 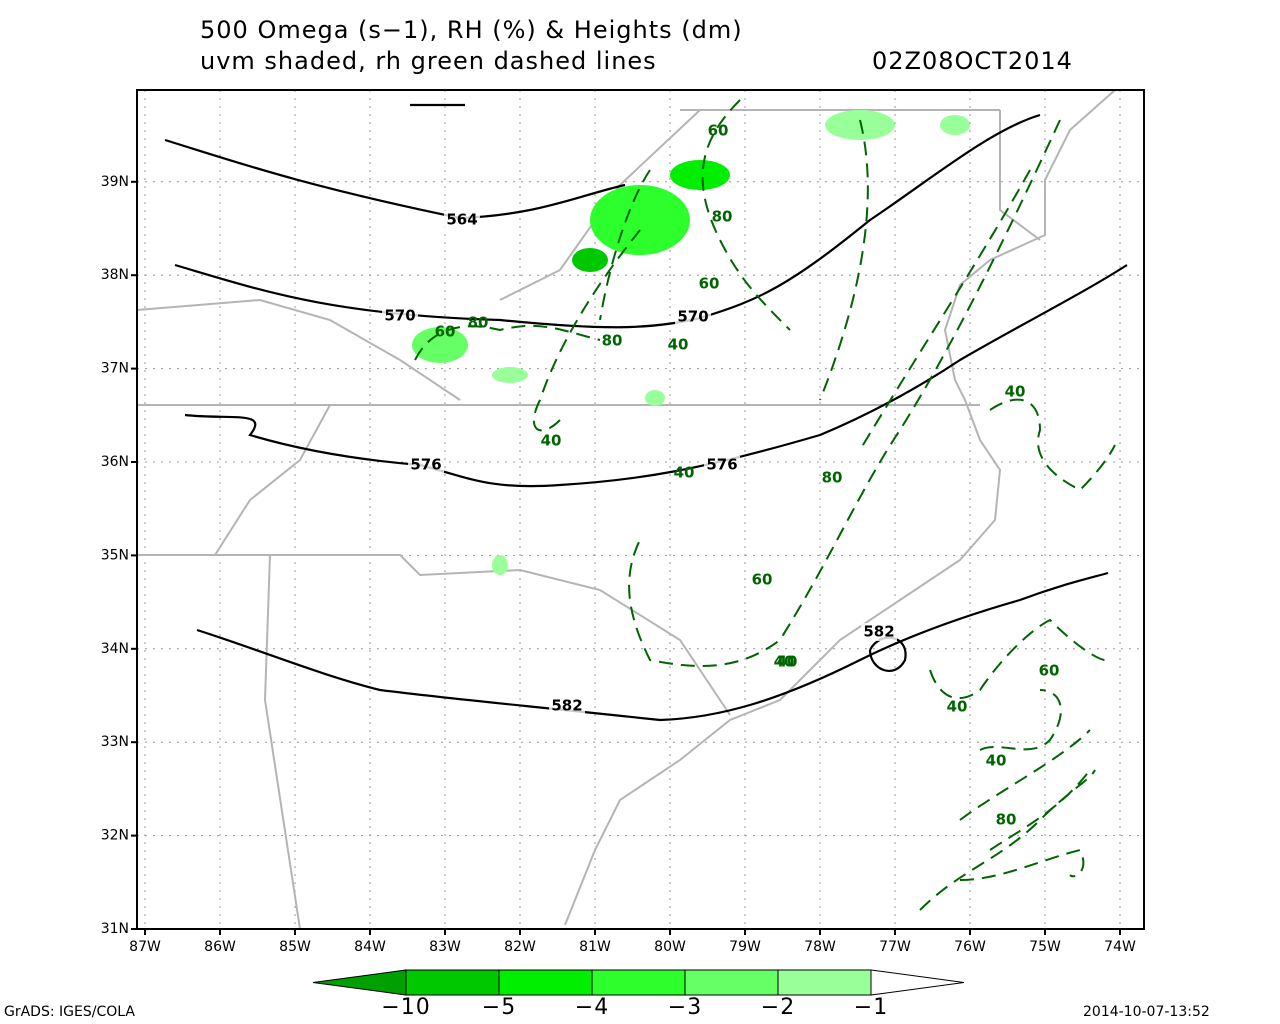 I want to click on colorbar-label: −5, so click(x=499, y=1007).